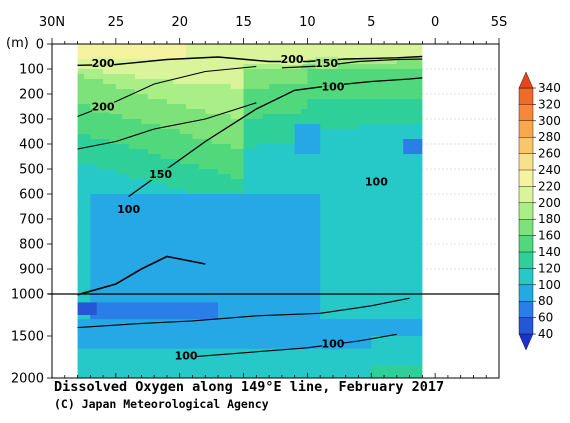  I want to click on y-tick-label: 200, so click(31, 95).